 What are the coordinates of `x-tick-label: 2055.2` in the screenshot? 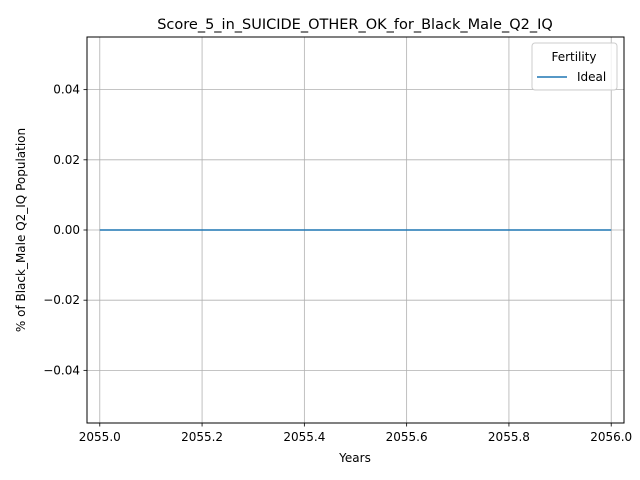 It's located at (202, 437).